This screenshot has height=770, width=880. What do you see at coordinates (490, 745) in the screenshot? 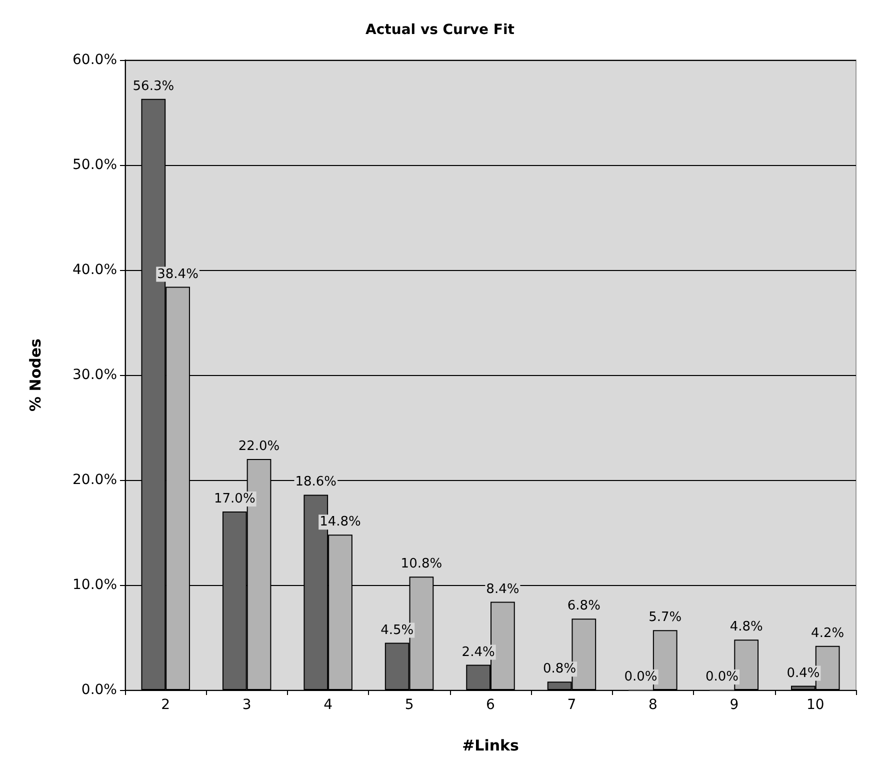
I see `x-axis-title: #Links` at bounding box center [490, 745].